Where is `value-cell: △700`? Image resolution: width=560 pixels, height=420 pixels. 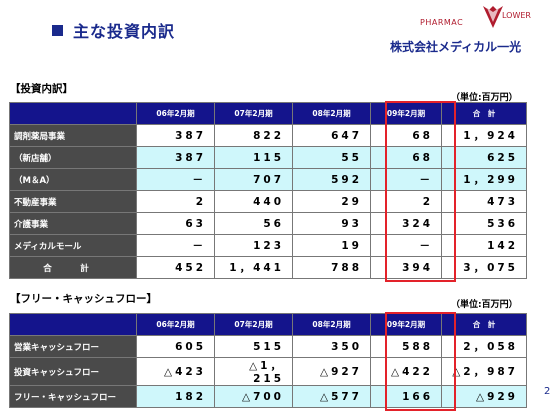 value-cell: △700 is located at coordinates (253, 396).